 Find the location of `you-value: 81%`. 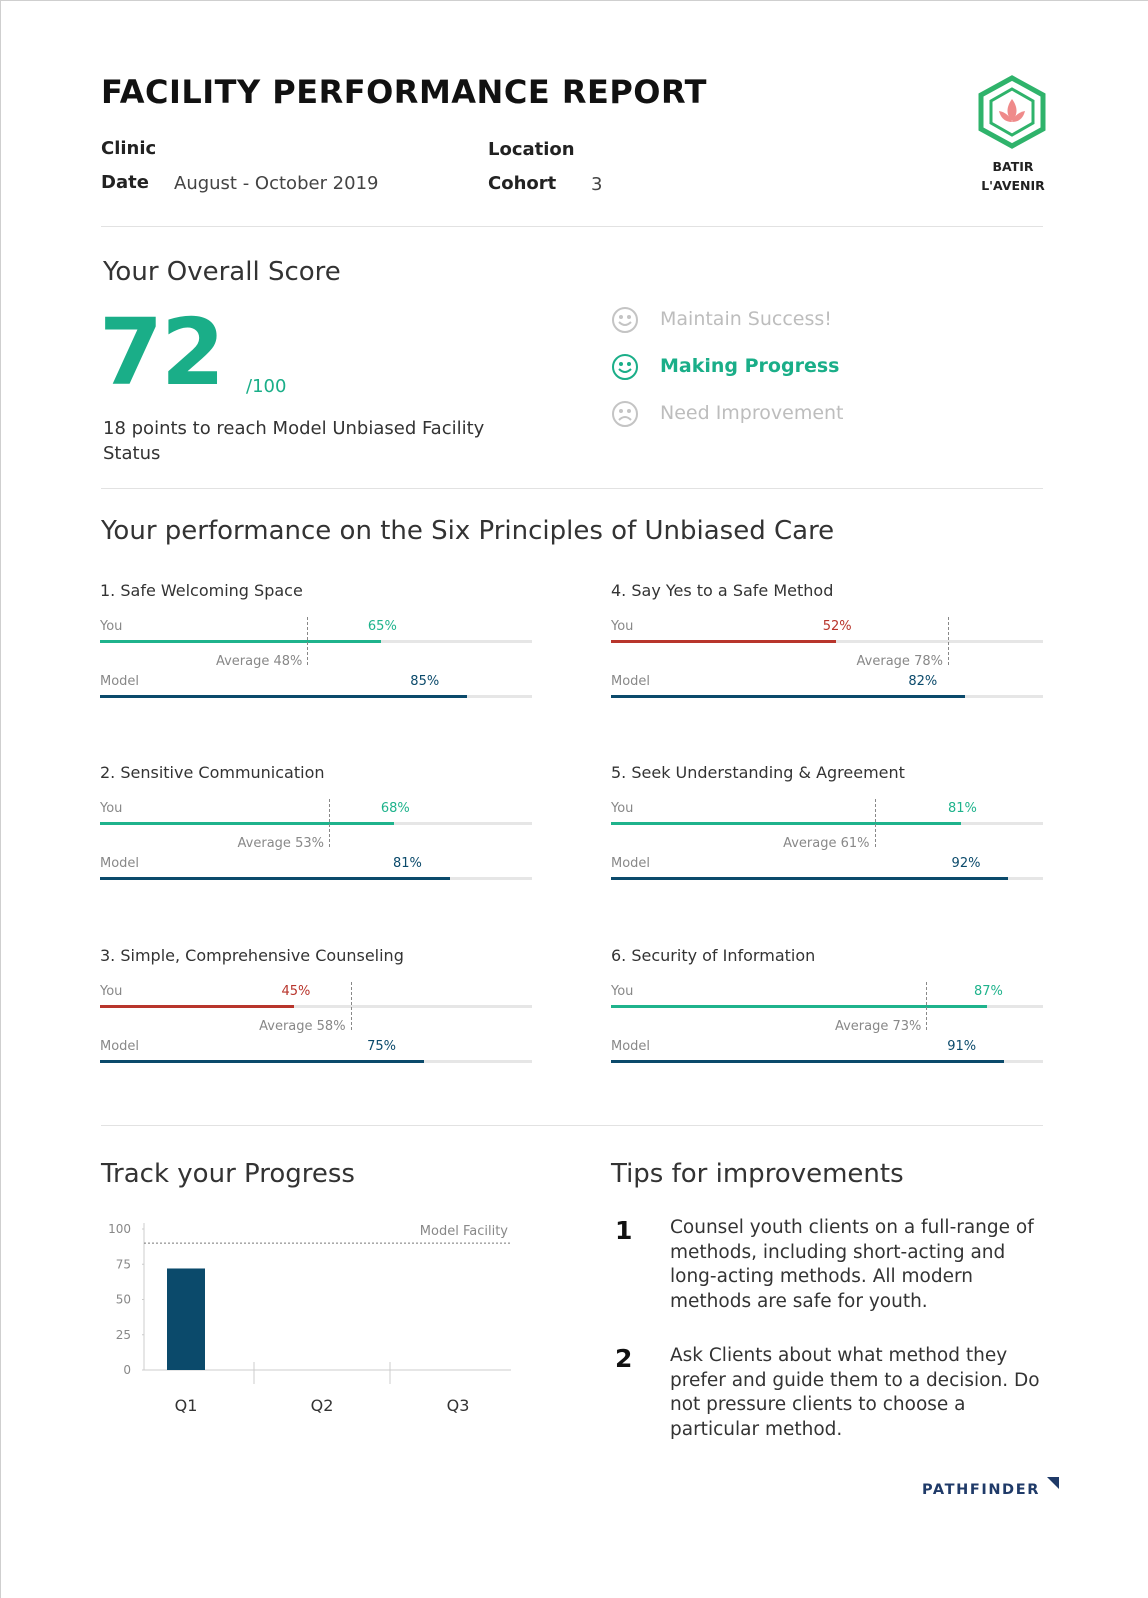

you-value: 81% is located at coordinates (962, 808).